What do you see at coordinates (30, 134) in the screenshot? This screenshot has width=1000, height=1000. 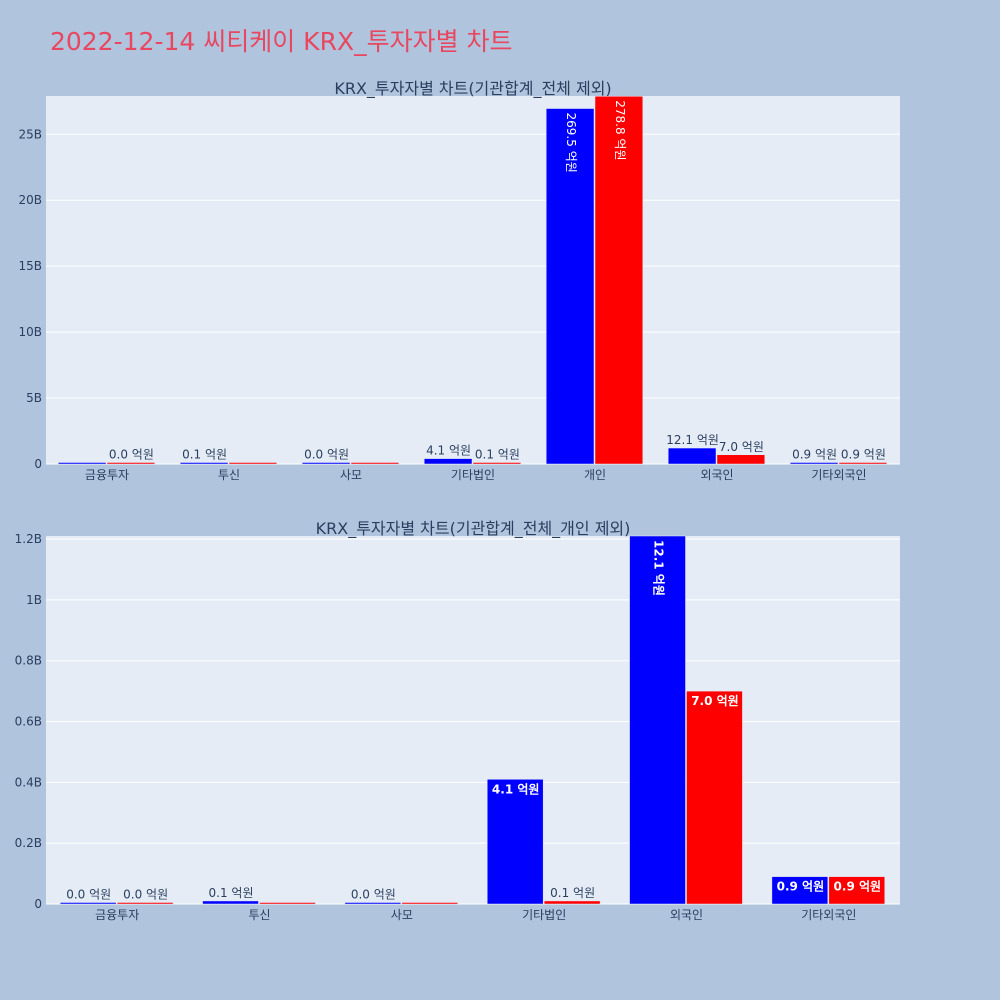 I see `y-tick-label: 25B` at bounding box center [30, 134].